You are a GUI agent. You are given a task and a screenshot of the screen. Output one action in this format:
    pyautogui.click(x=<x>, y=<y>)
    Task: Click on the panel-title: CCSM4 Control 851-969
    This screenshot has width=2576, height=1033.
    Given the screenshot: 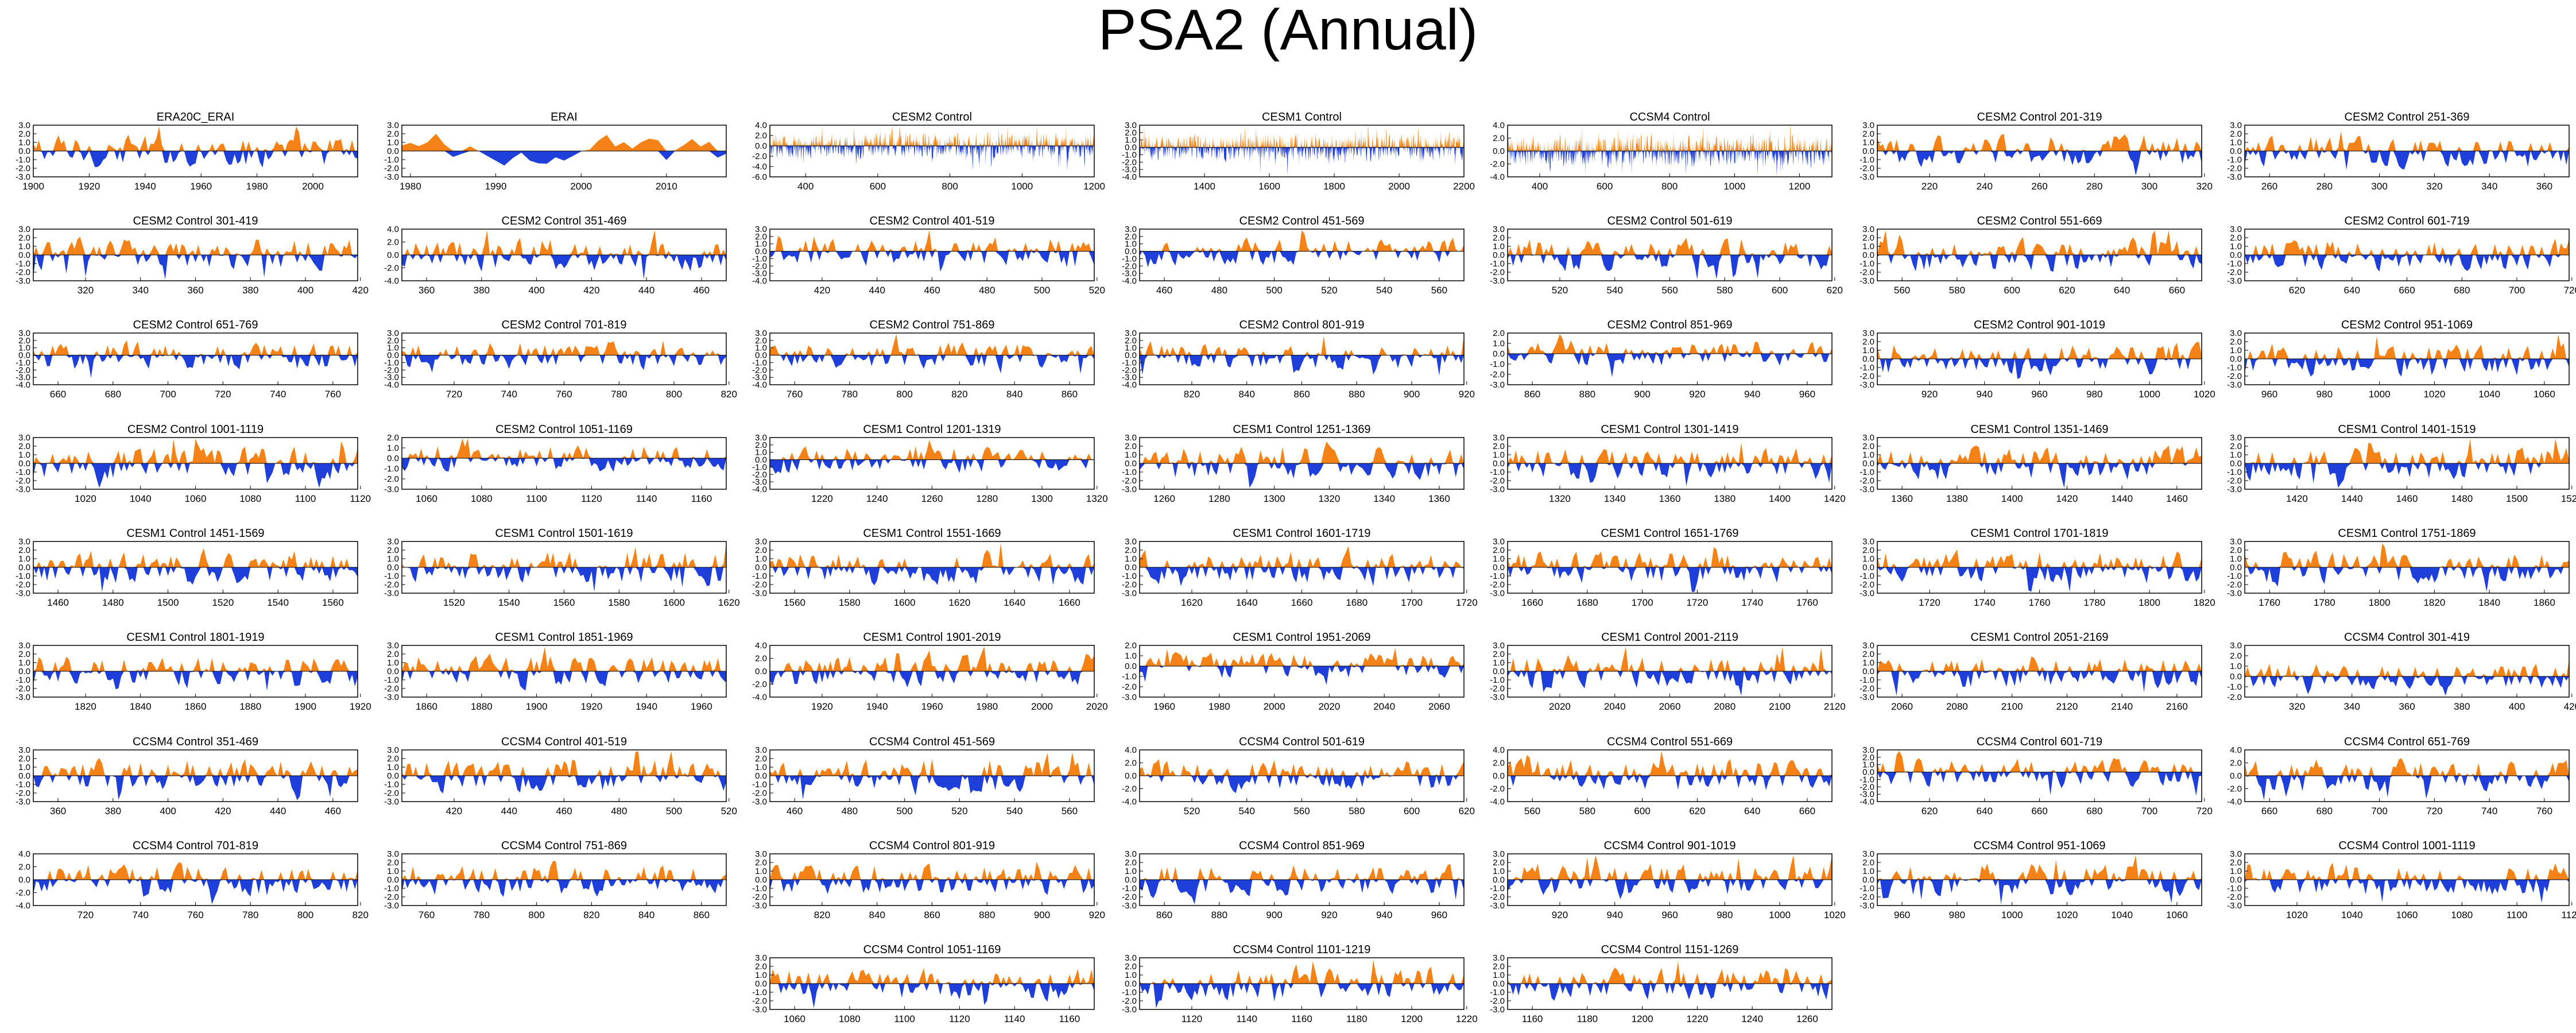 What is the action you would take?
    pyautogui.click(x=1302, y=845)
    